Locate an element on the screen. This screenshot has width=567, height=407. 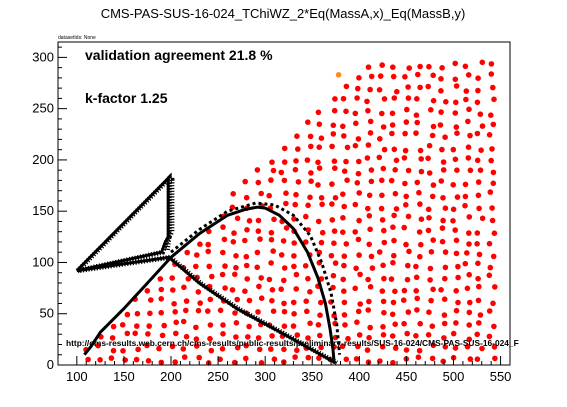
x-tick-label: 350 is located at coordinates (312, 376).